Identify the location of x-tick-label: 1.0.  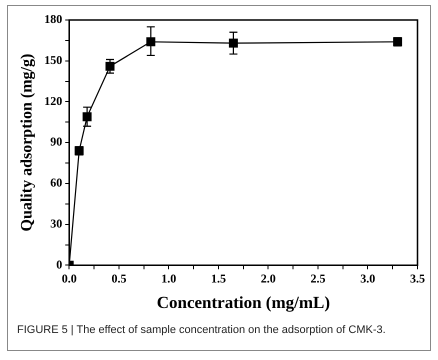
(168, 278).